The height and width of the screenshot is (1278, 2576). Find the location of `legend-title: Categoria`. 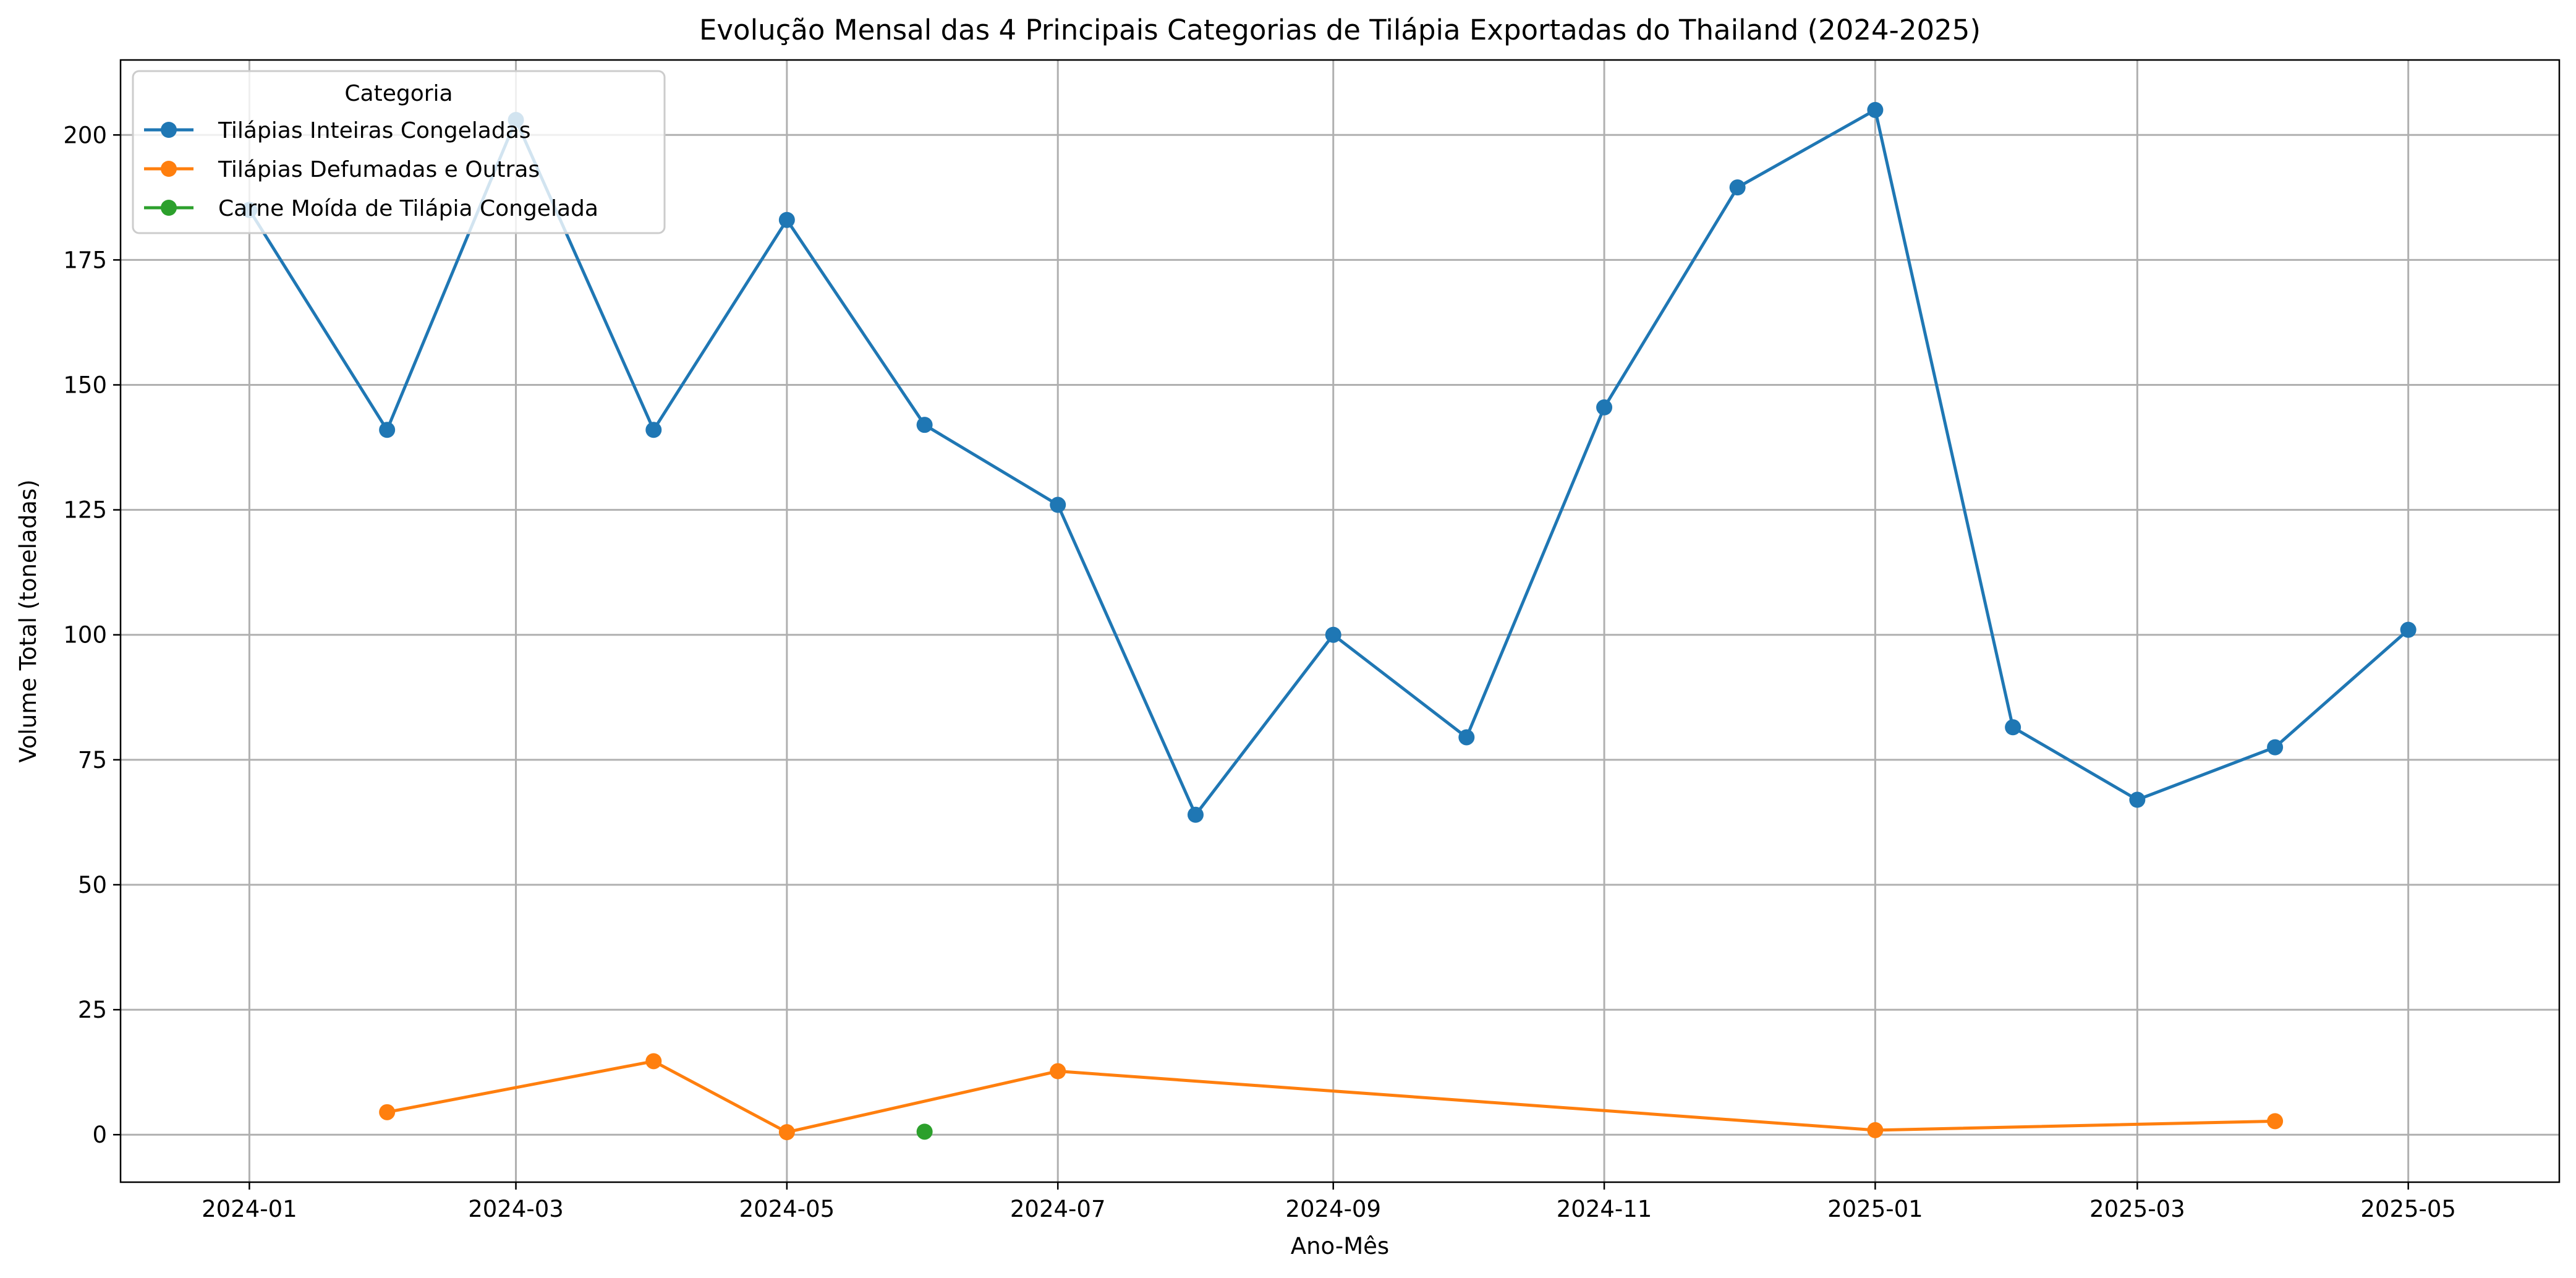

legend-title: Categoria is located at coordinates (398, 93).